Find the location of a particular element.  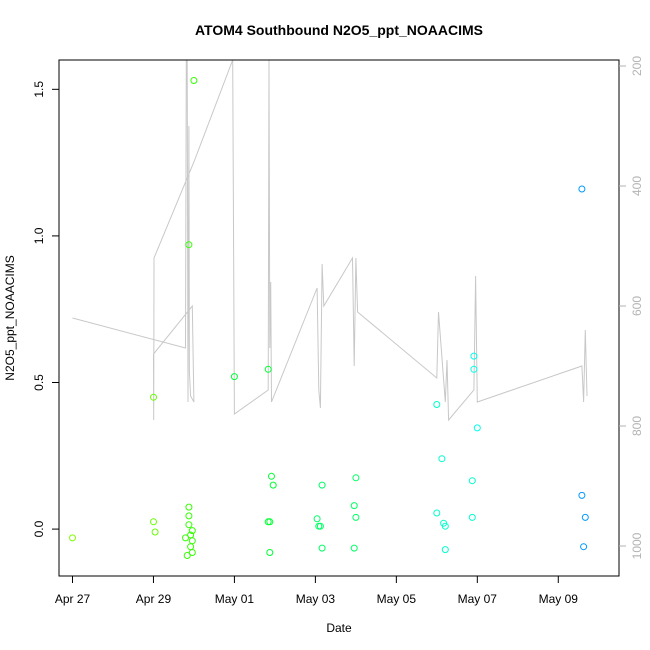

x-tick-label: May 03 is located at coordinates (316, 599).